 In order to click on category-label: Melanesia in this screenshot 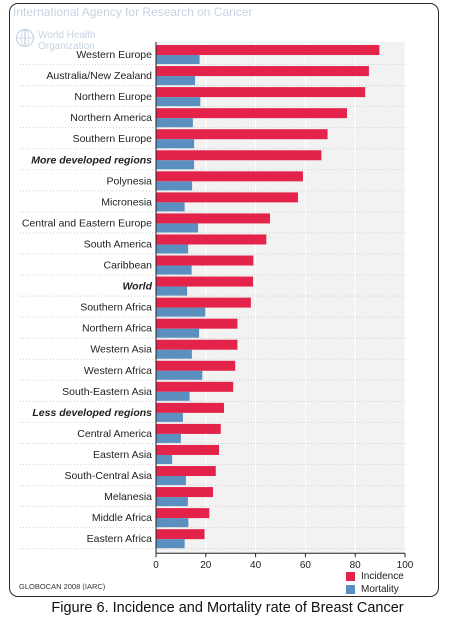, I will do `click(128, 497)`.